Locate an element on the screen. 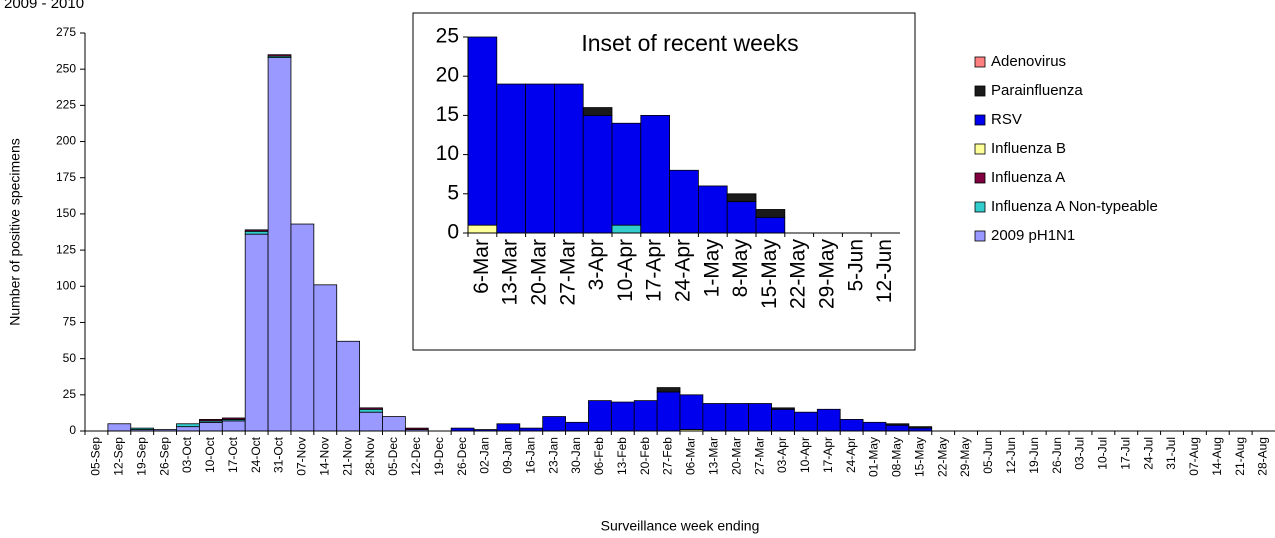  x-tick-label: 8-May is located at coordinates (740, 268).